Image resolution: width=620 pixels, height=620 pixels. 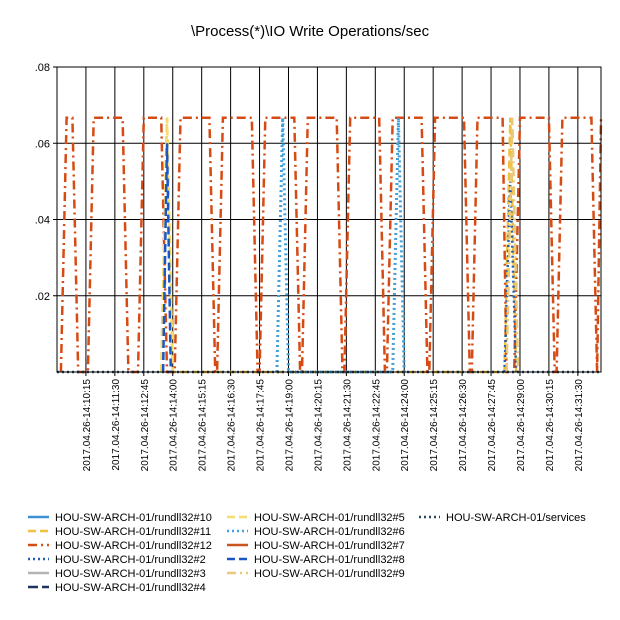 What do you see at coordinates (329, 518) in the screenshot?
I see `legend-label: HOU-SW-ARCH-01/rundll32#5` at bounding box center [329, 518].